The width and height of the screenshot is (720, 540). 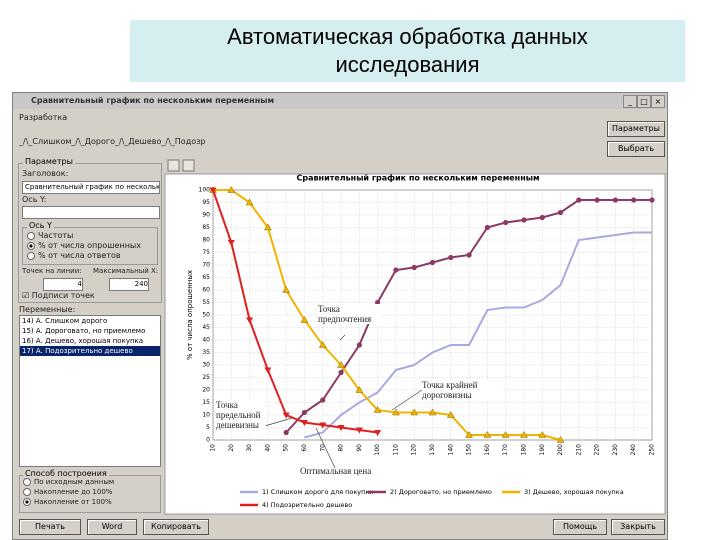 I want to click on y-tick-label: 25, so click(x=206, y=377).